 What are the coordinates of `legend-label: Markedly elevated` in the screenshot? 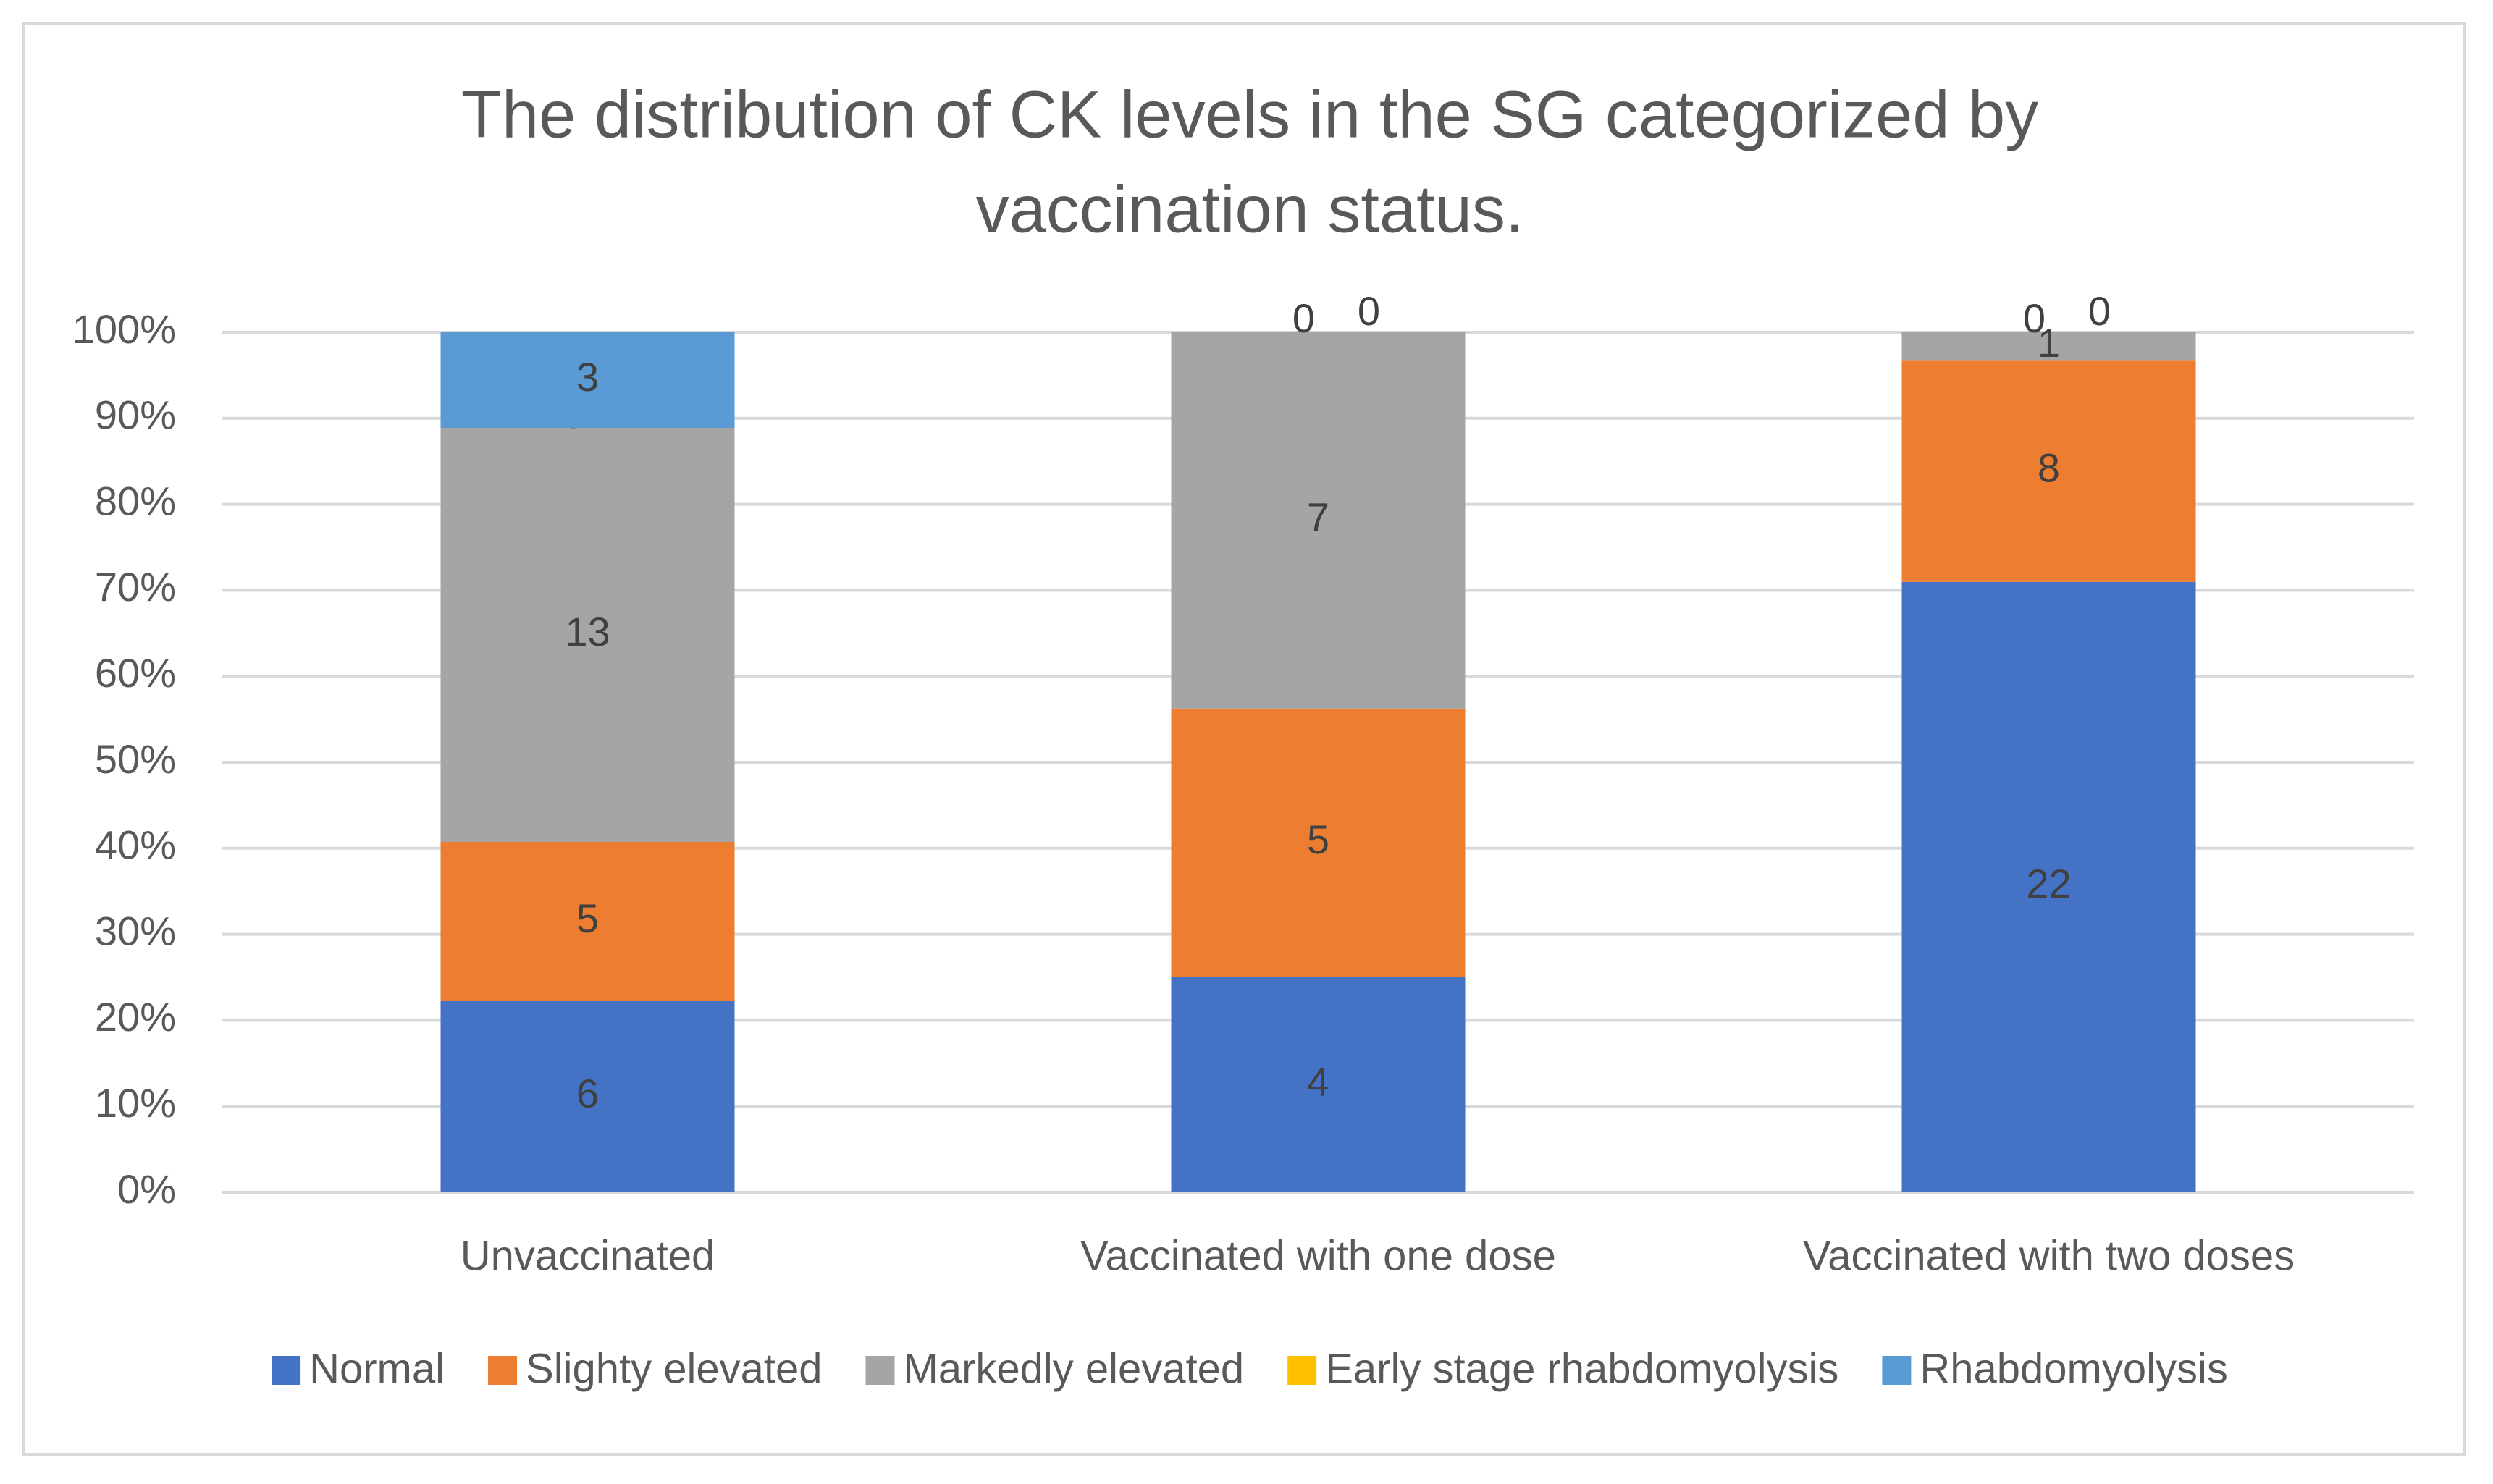 It's located at (1074, 1368).